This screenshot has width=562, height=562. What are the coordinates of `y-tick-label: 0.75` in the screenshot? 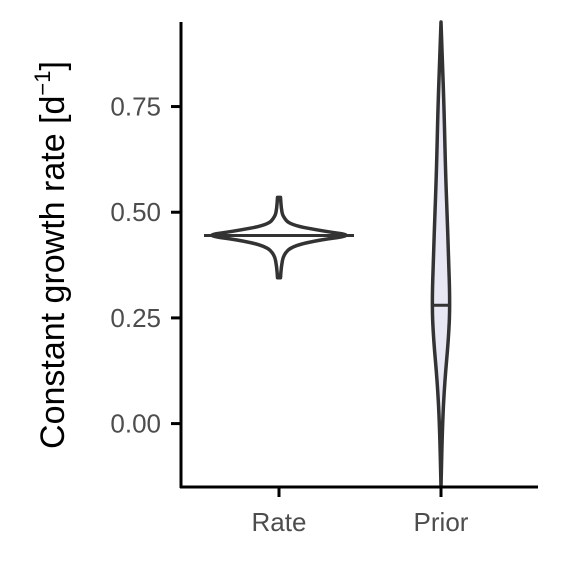 It's located at (135, 107).